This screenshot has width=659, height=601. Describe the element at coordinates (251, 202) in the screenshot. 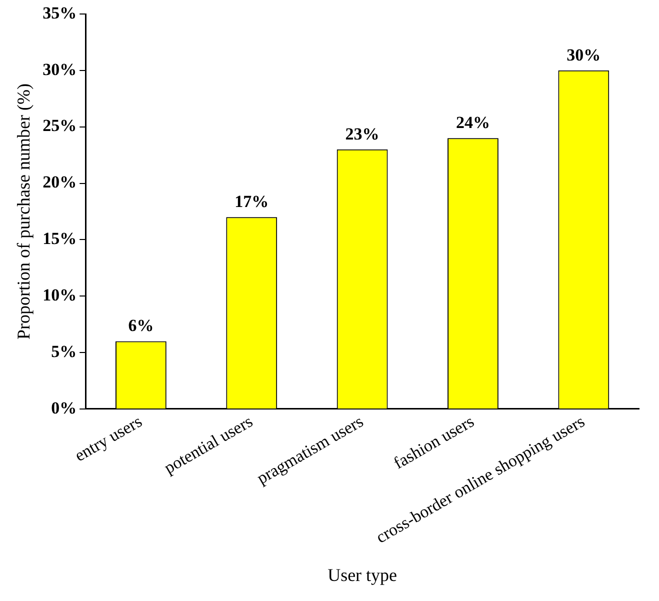

I see `data-label: 17%` at that location.